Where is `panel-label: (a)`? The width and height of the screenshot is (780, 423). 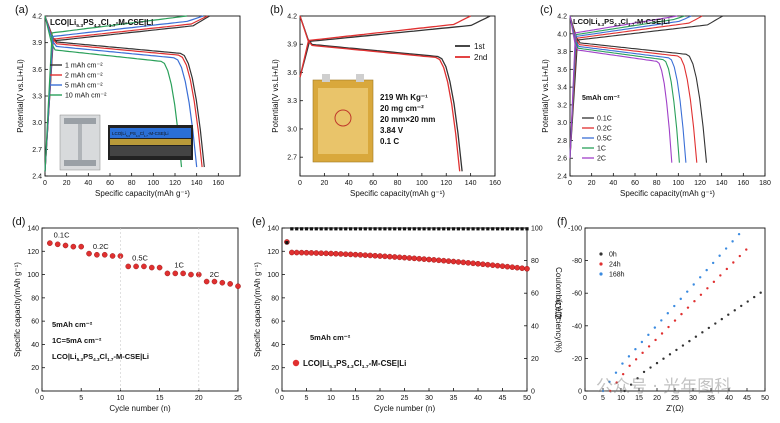 panel-label: (a) is located at coordinates (21, 10).